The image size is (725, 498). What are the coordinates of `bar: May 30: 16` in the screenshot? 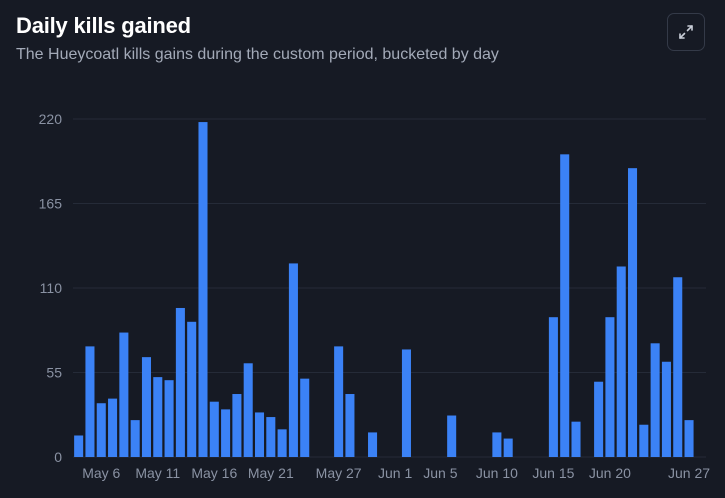 It's located at (373, 444).